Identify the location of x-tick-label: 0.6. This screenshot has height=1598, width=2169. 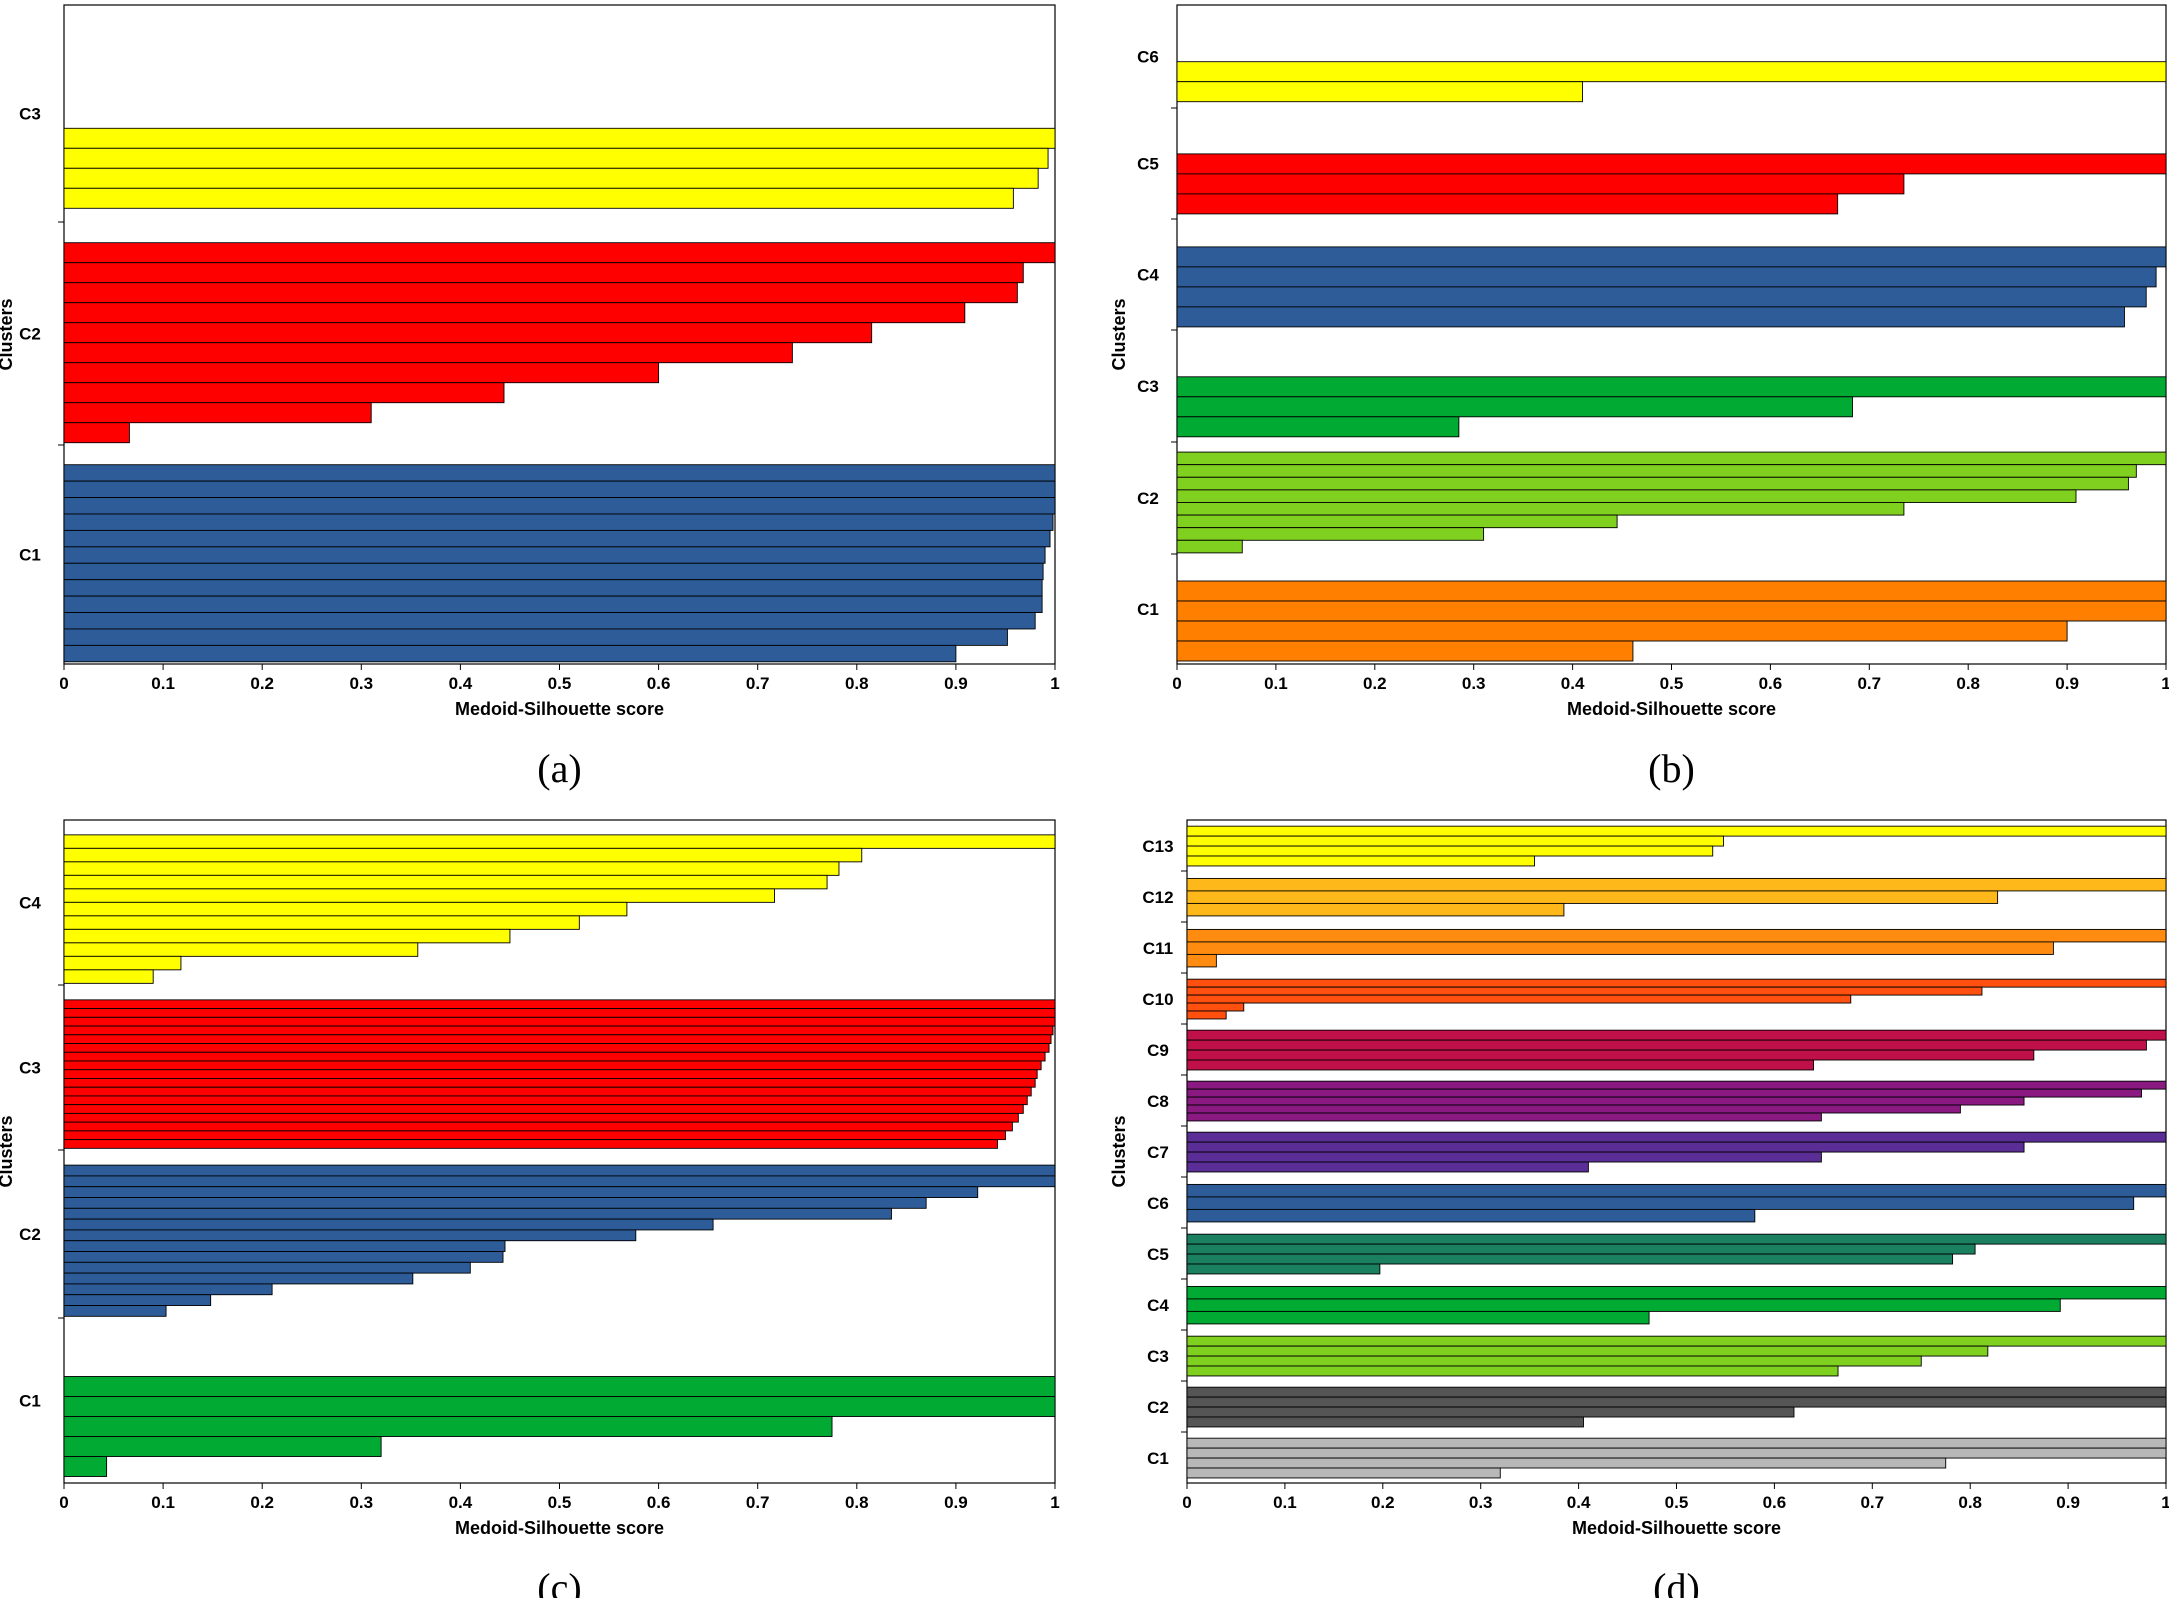
(1775, 1502).